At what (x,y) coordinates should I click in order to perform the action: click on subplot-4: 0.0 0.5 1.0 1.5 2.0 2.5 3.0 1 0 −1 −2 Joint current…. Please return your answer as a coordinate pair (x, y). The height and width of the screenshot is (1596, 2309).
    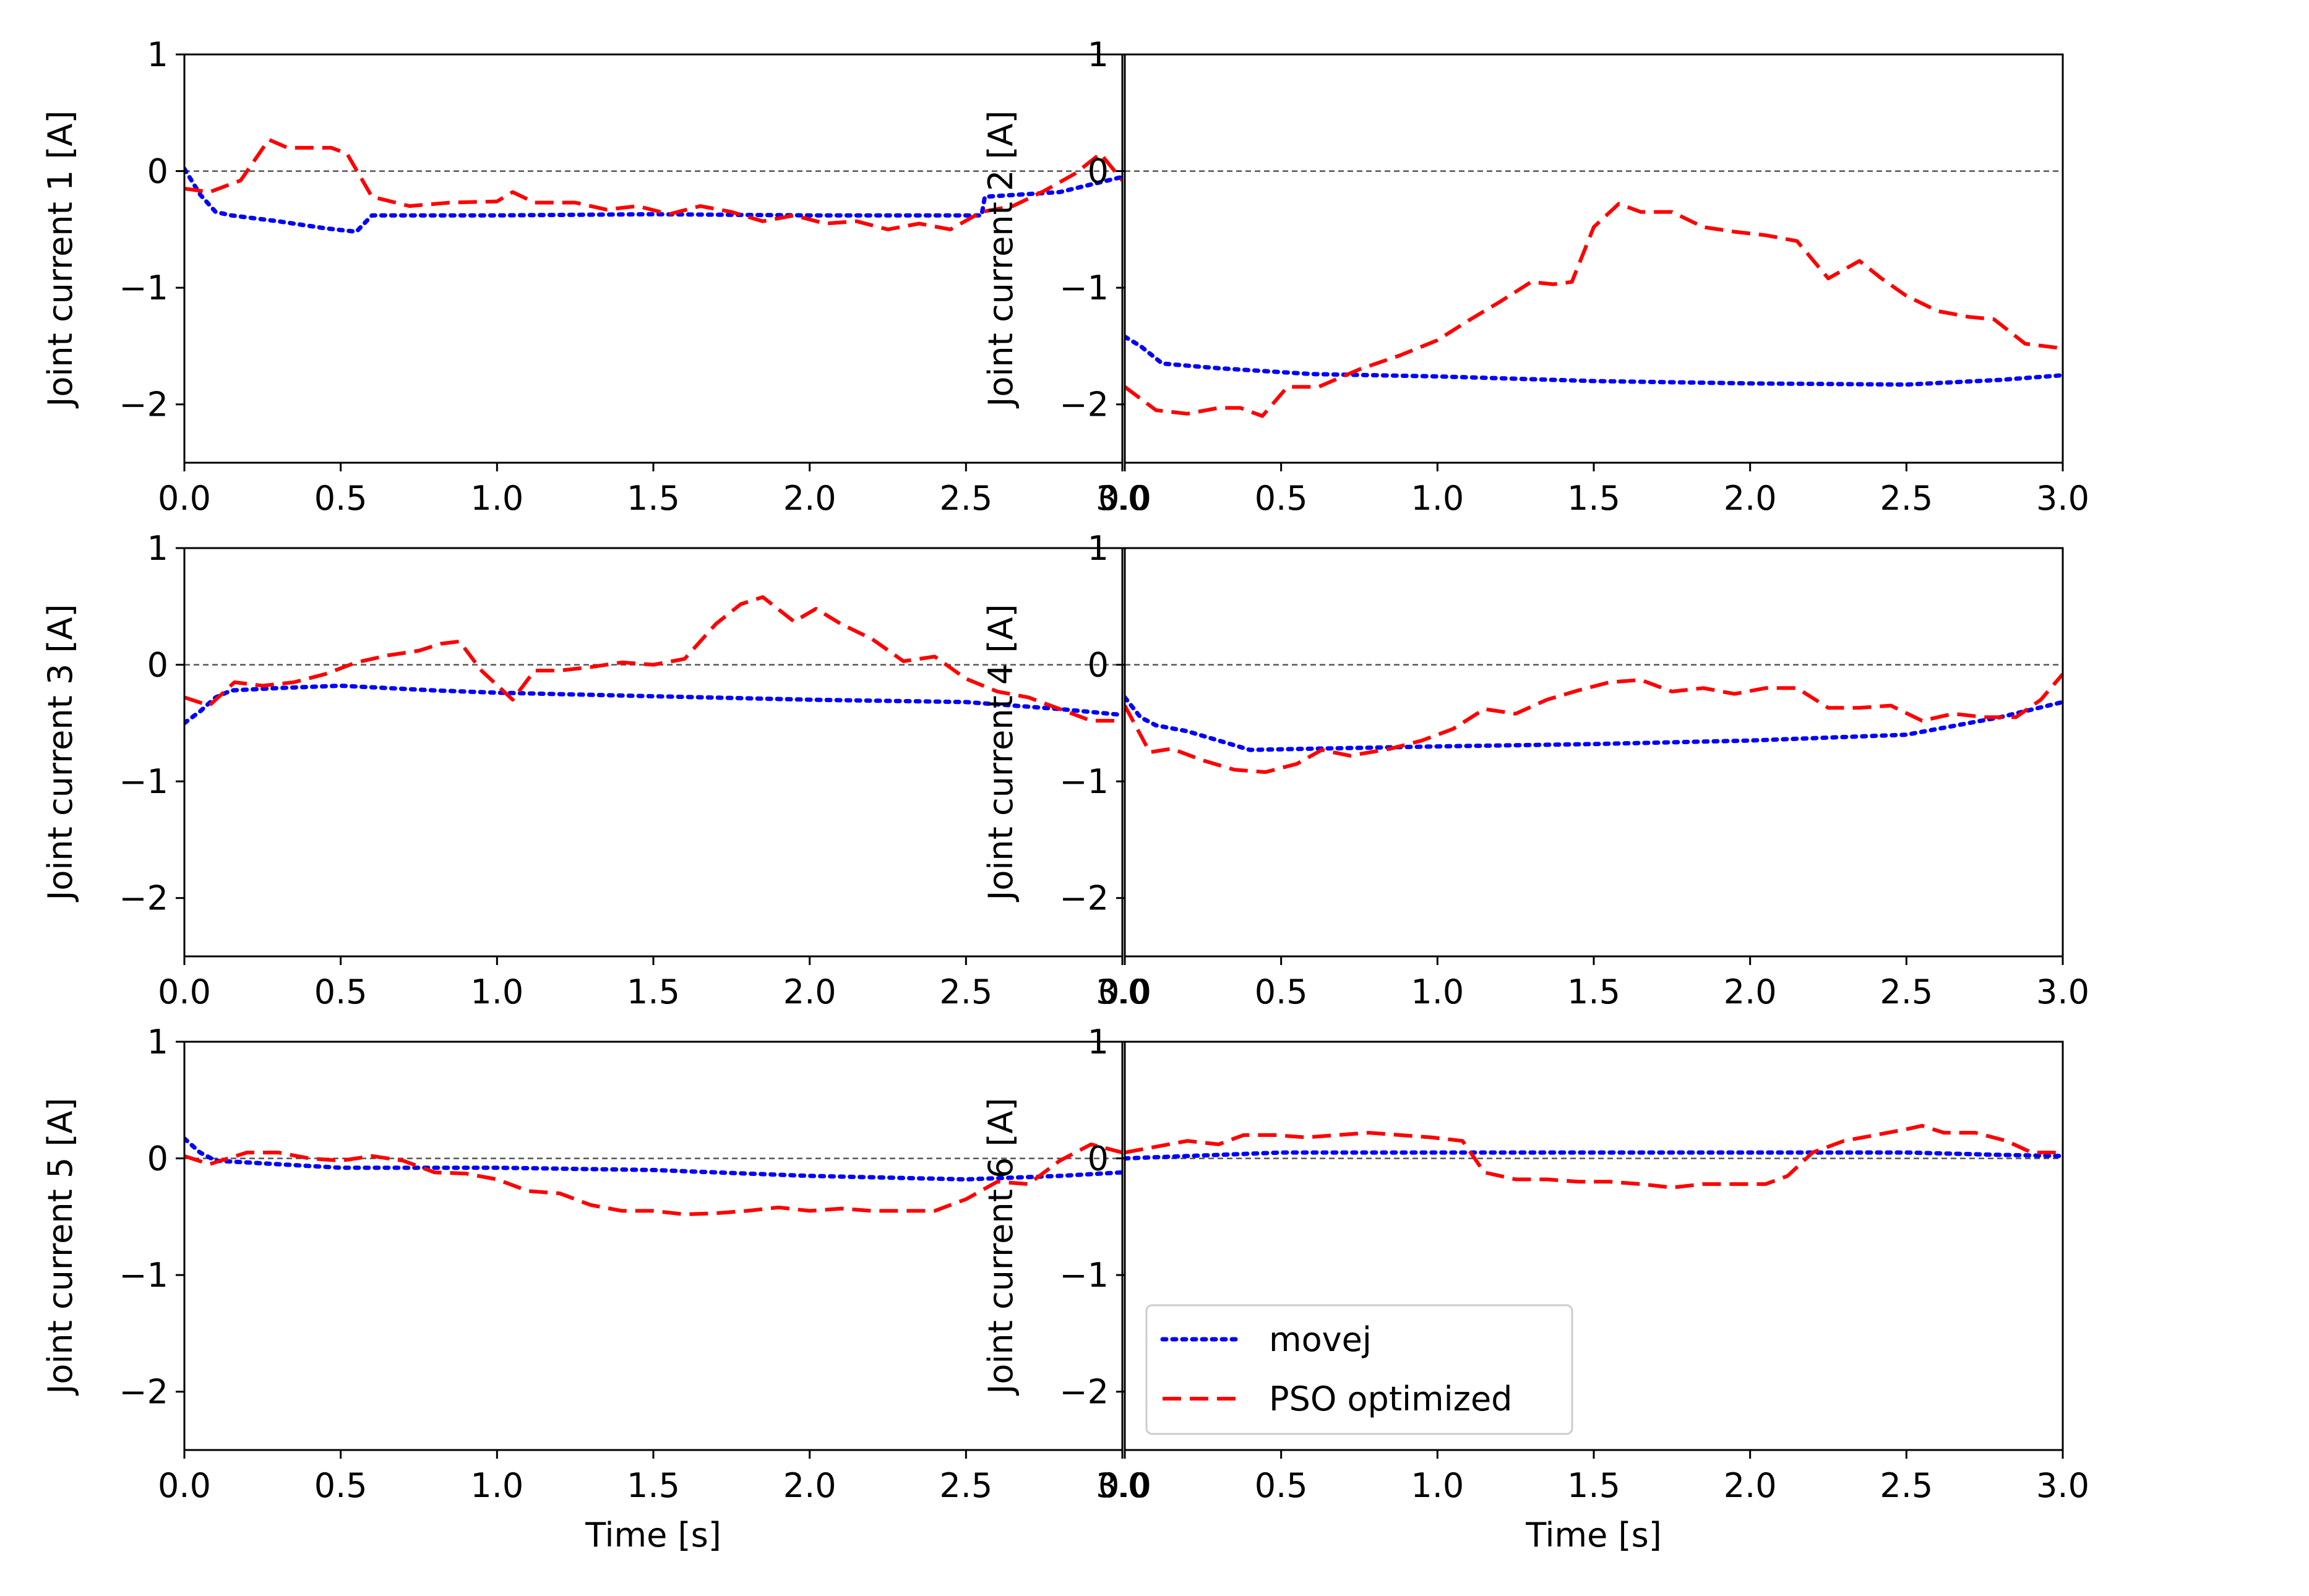
    Looking at the image, I should click on (1535, 770).